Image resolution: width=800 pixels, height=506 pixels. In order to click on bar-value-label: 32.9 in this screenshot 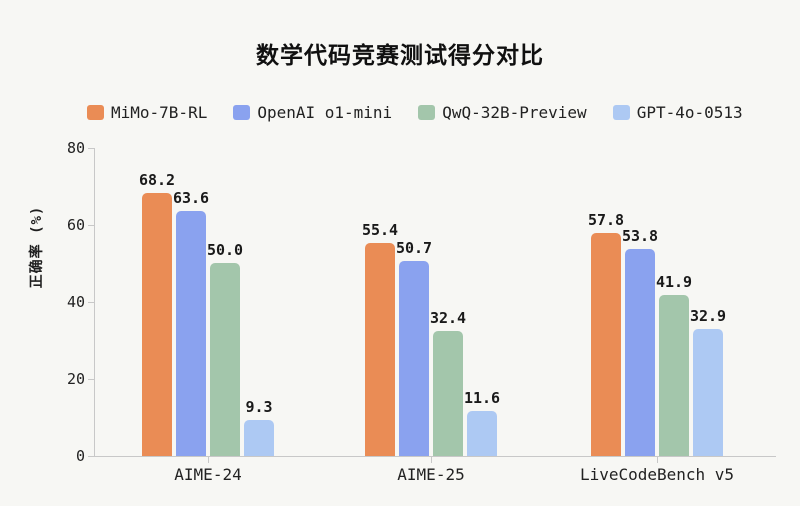, I will do `click(708, 316)`.